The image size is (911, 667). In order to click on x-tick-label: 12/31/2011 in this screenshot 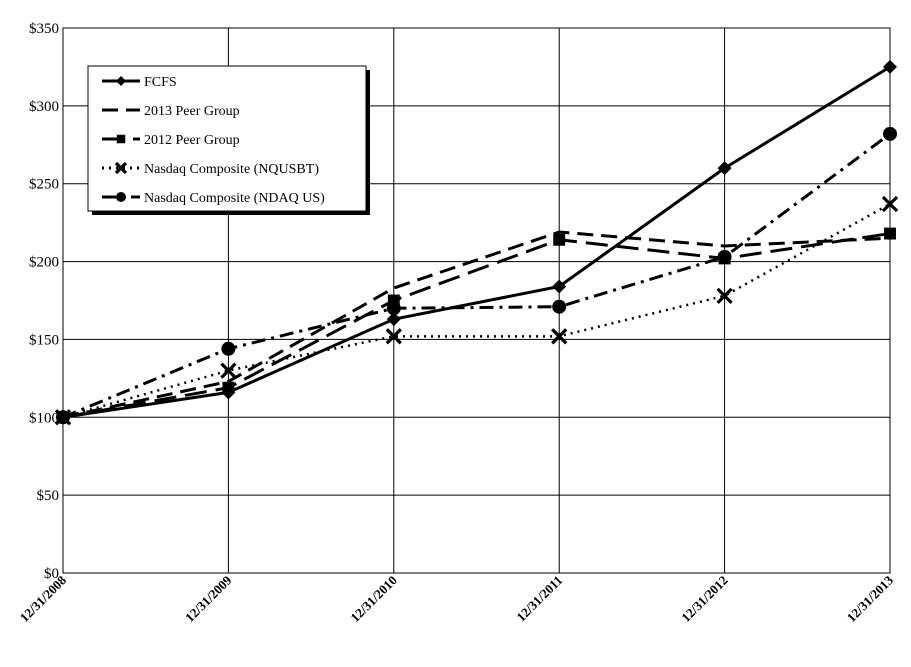, I will do `click(539, 599)`.